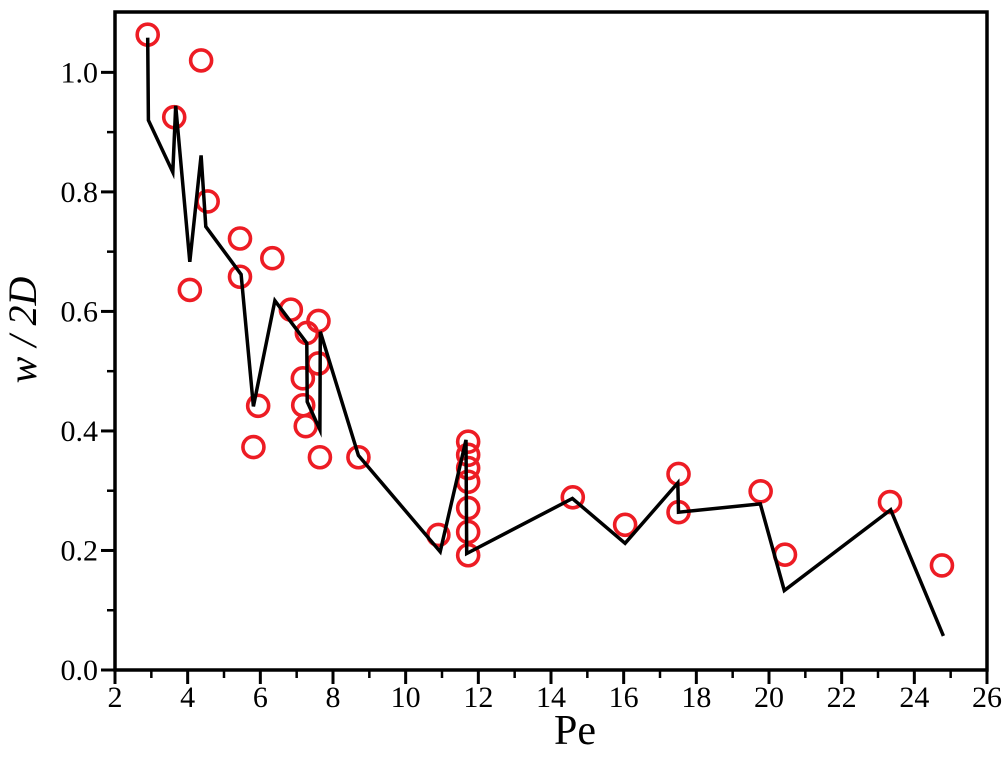 This screenshot has height=768, width=1004. What do you see at coordinates (80, 431) in the screenshot?
I see `y-tick-label: 0.4` at bounding box center [80, 431].